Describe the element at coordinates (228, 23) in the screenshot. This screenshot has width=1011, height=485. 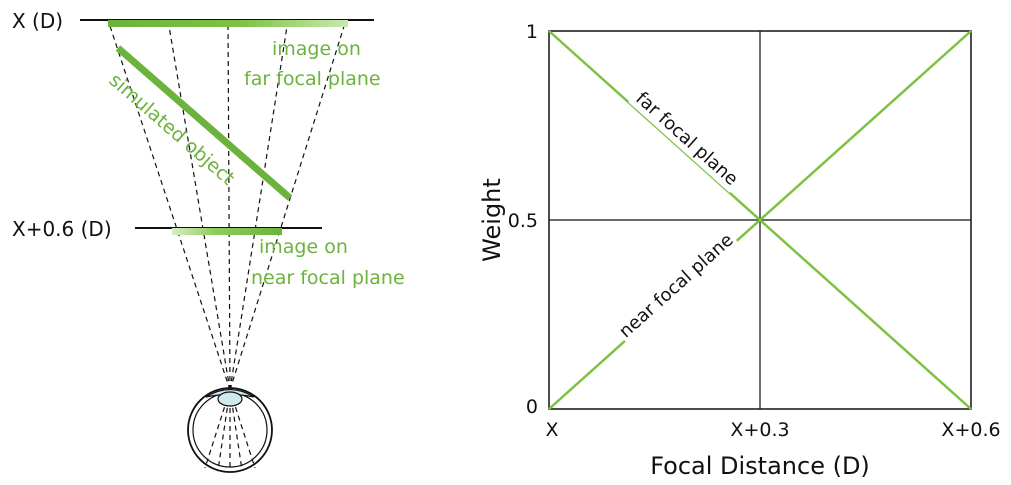
I see `far-plane-image` at that location.